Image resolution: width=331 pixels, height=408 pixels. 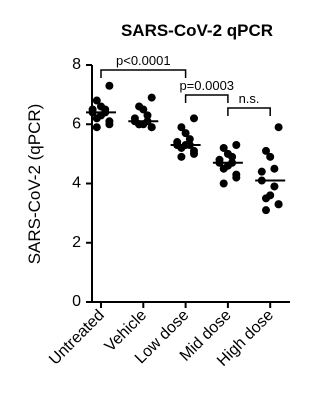 What do you see at coordinates (76, 123) in the screenshot?
I see `y-tick-label: 6` at bounding box center [76, 123].